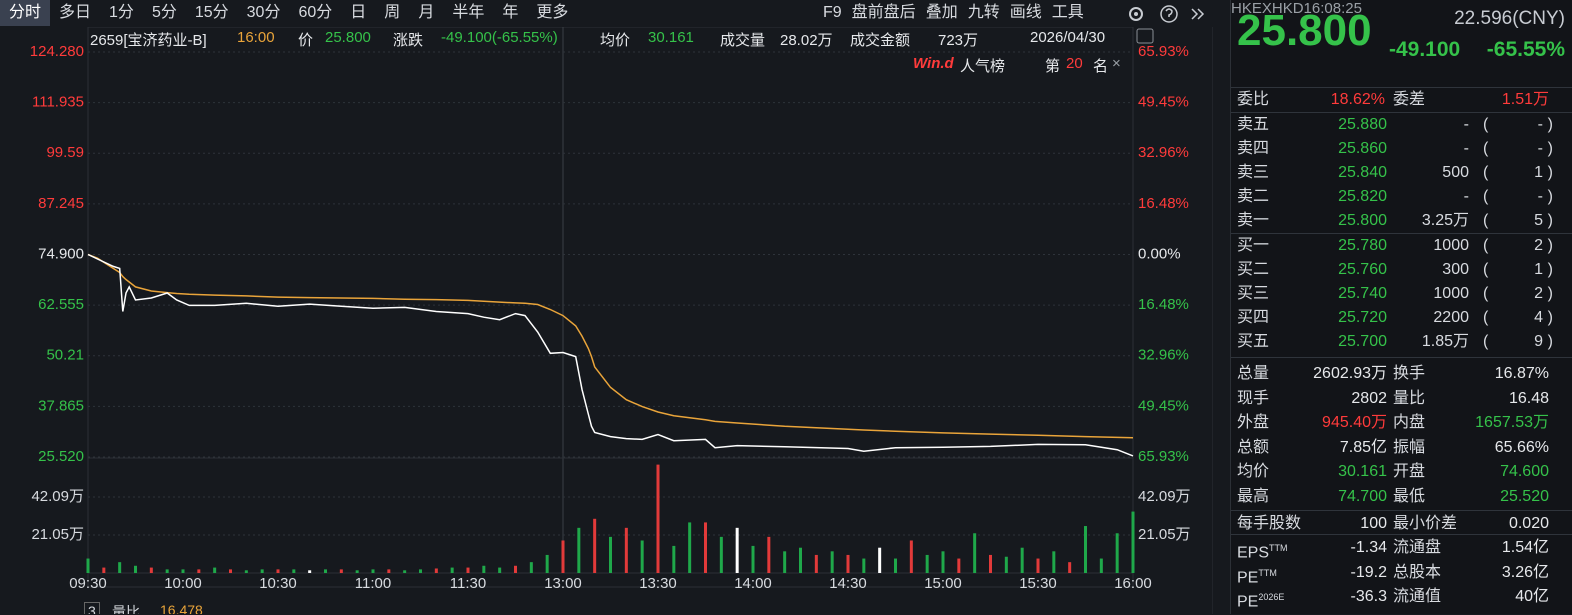 The width and height of the screenshot is (1572, 615). I want to click on x-tick-label: 16:00, so click(1133, 583).